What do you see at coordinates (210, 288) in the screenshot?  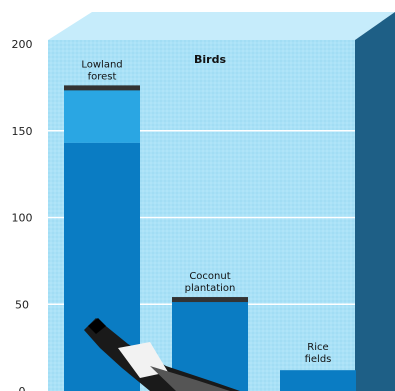 I see `category-label: plantation` at bounding box center [210, 288].